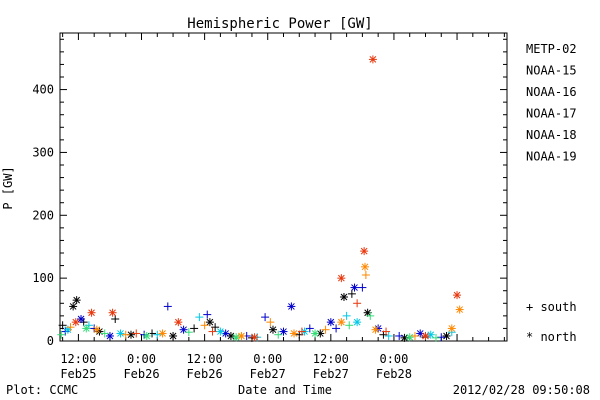 The image size is (600, 400). What do you see at coordinates (42, 390) in the screenshot?
I see `footer-credit: Plot: CCMC` at bounding box center [42, 390].